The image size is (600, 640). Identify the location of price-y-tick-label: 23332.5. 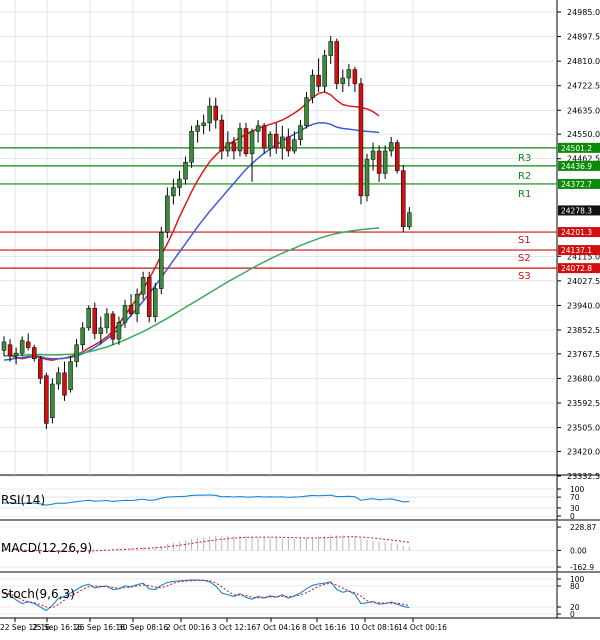
(583, 476).